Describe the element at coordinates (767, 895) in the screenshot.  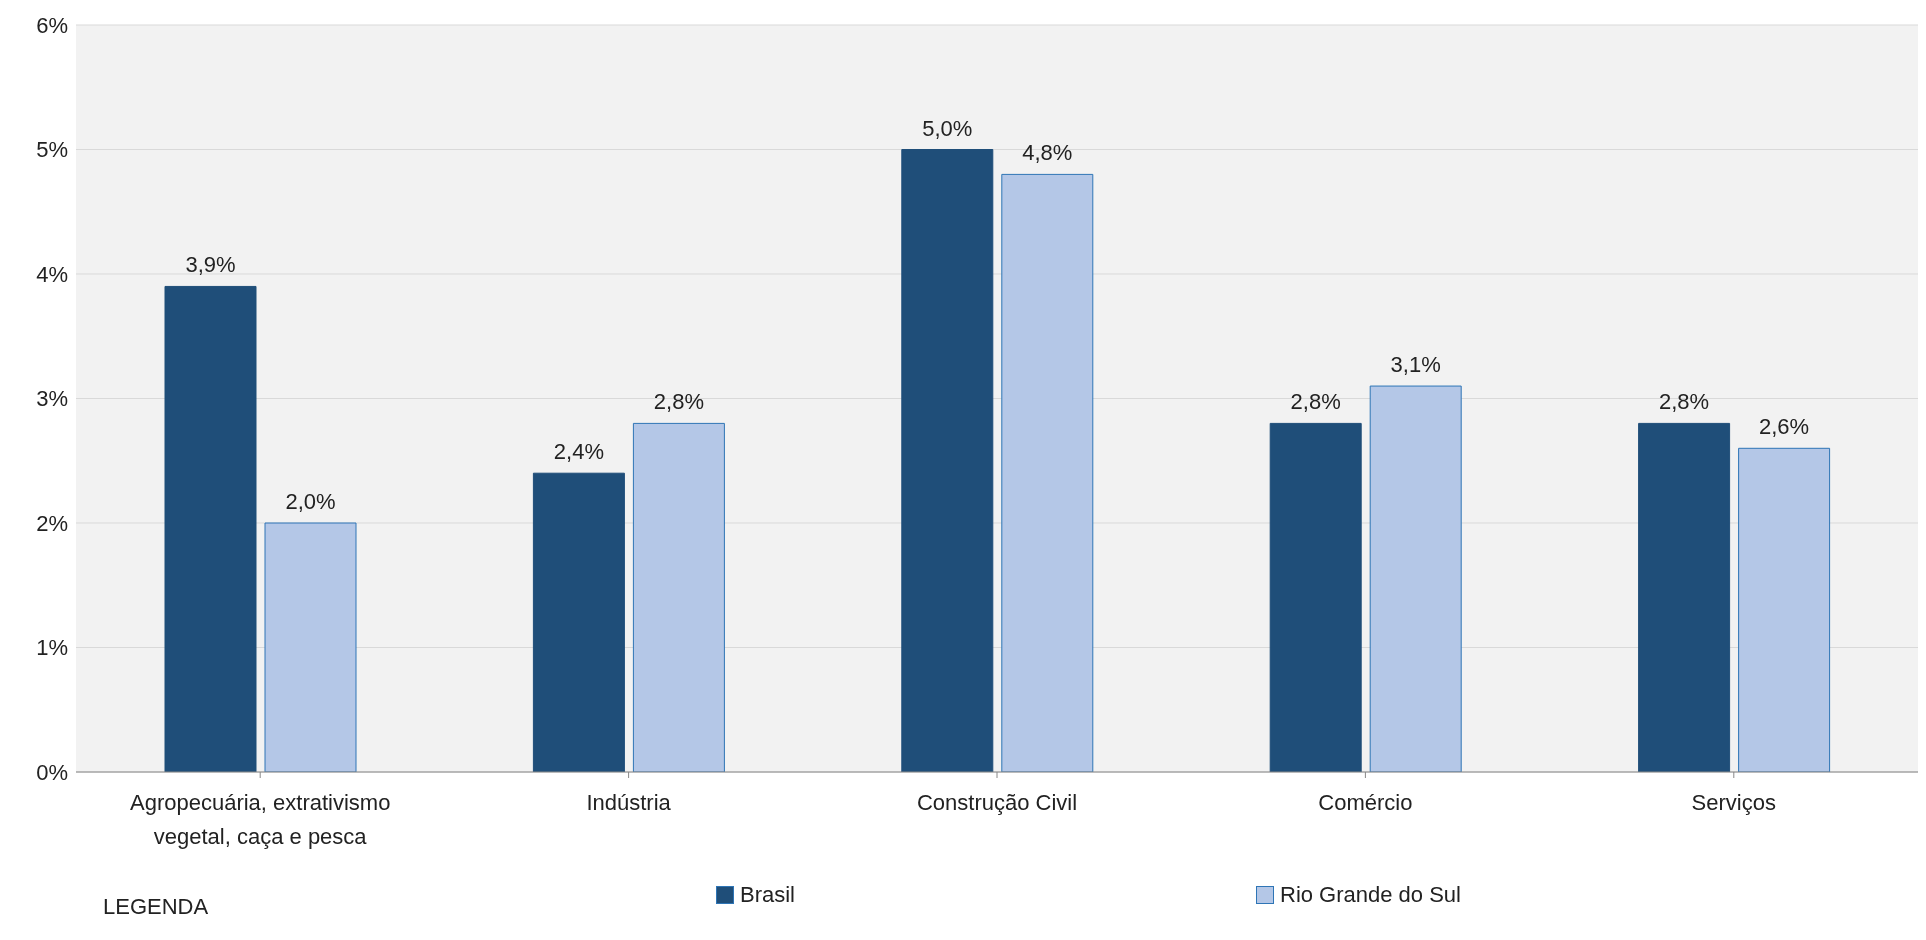
I see `legend-label: Brasil` at that location.